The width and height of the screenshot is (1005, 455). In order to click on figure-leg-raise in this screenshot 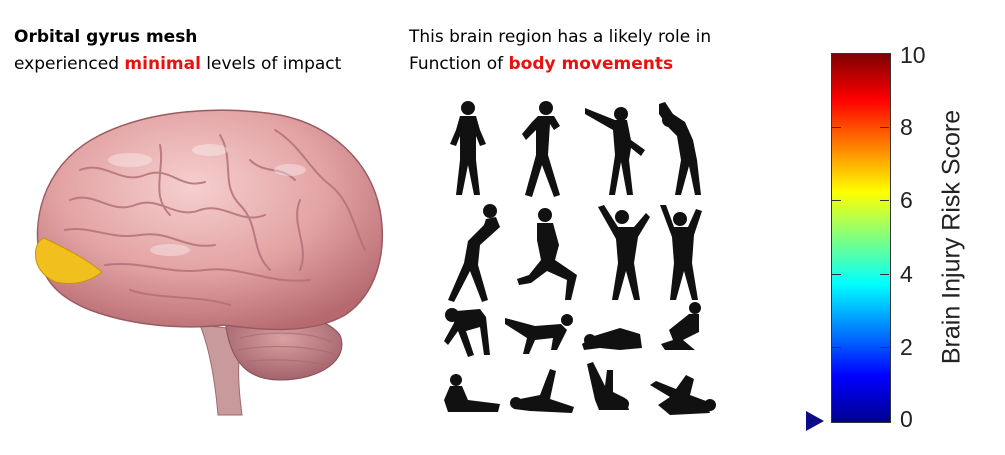, I will do `click(542, 391)`.